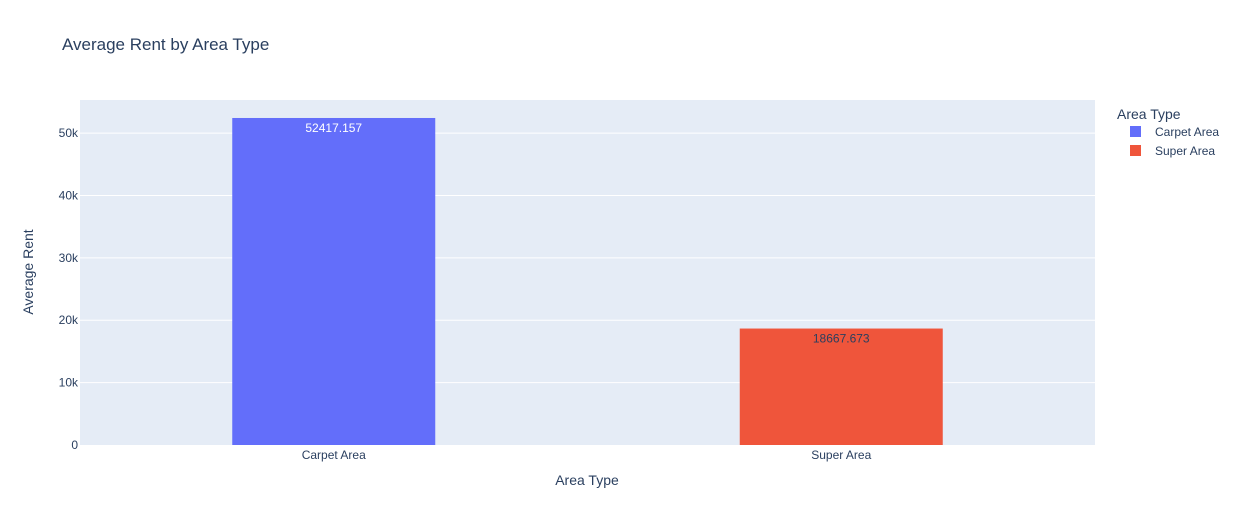 Image resolution: width=1244 pixels, height=525 pixels. I want to click on legend-entry-label: Carpet Area, so click(1187, 132).